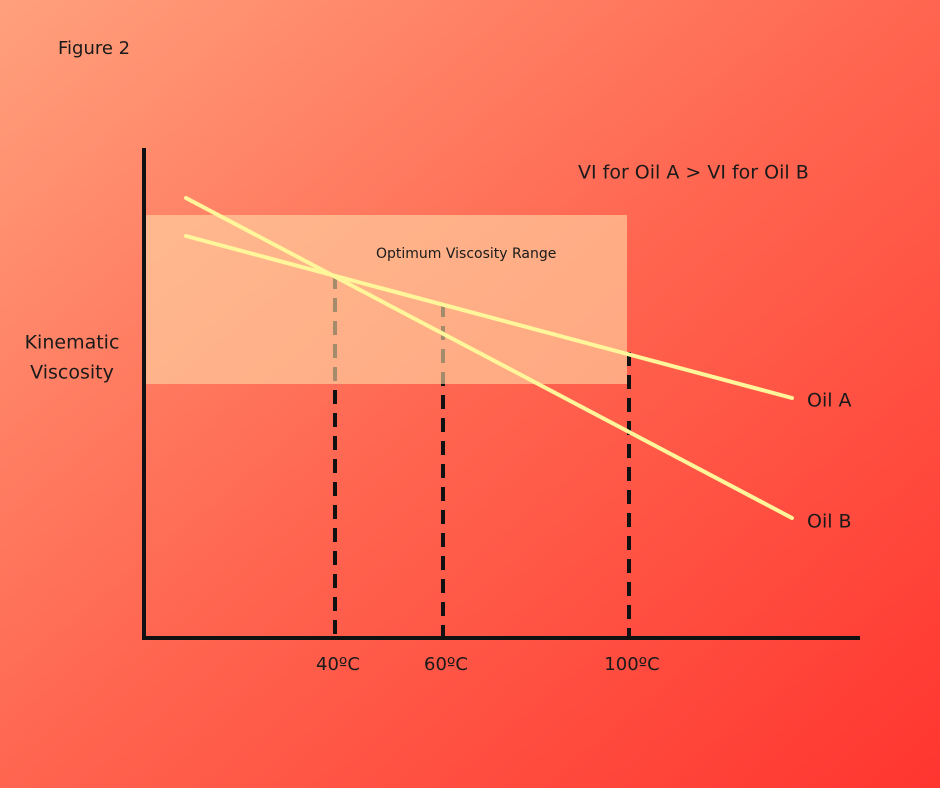 This screenshot has width=940, height=788. I want to click on oil-label: Oil B, so click(829, 522).